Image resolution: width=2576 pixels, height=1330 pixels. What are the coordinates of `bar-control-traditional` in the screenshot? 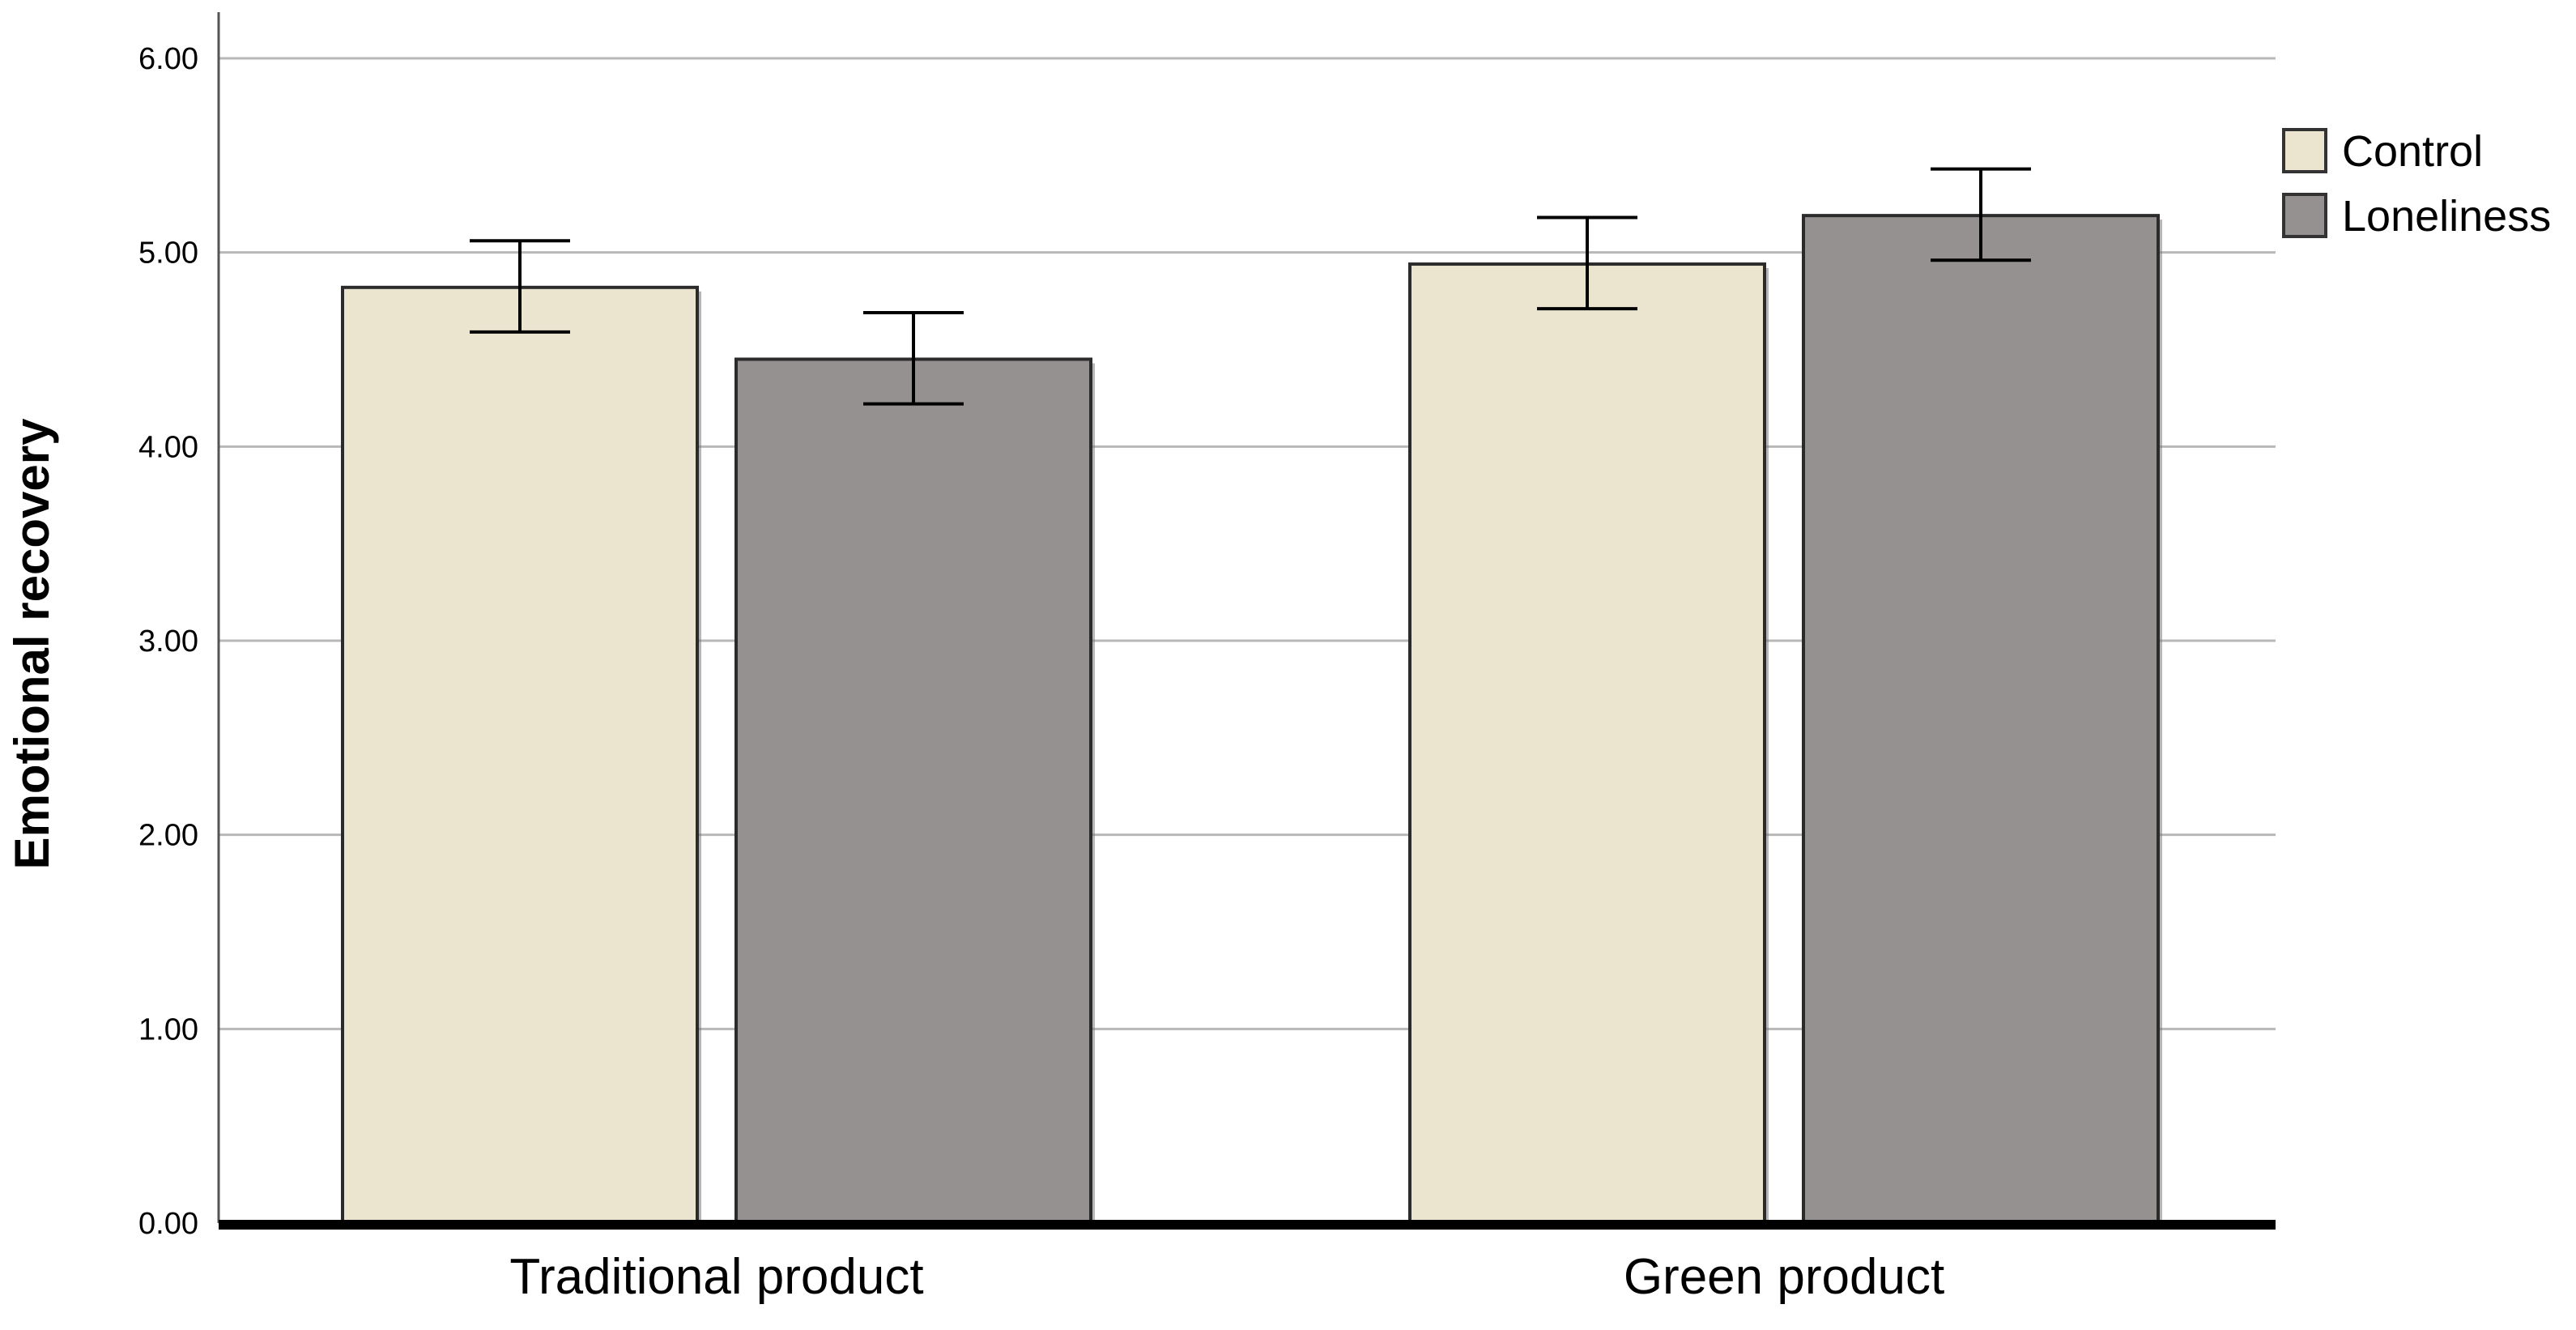 It's located at (520, 756).